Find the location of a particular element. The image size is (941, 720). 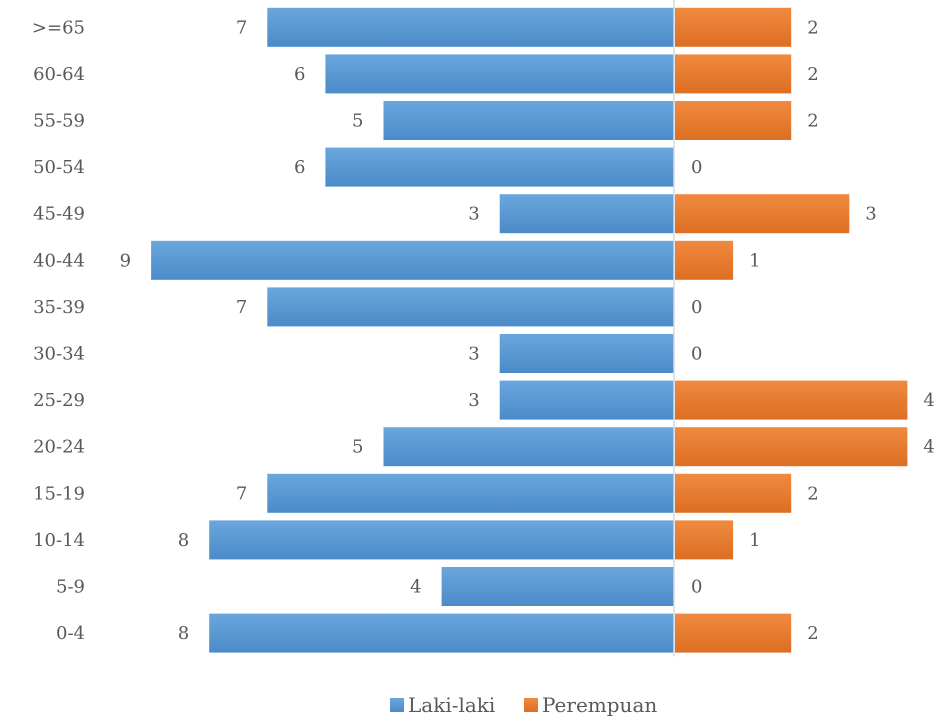

data-label-laki-laki-20-24: 5 is located at coordinates (357, 447).